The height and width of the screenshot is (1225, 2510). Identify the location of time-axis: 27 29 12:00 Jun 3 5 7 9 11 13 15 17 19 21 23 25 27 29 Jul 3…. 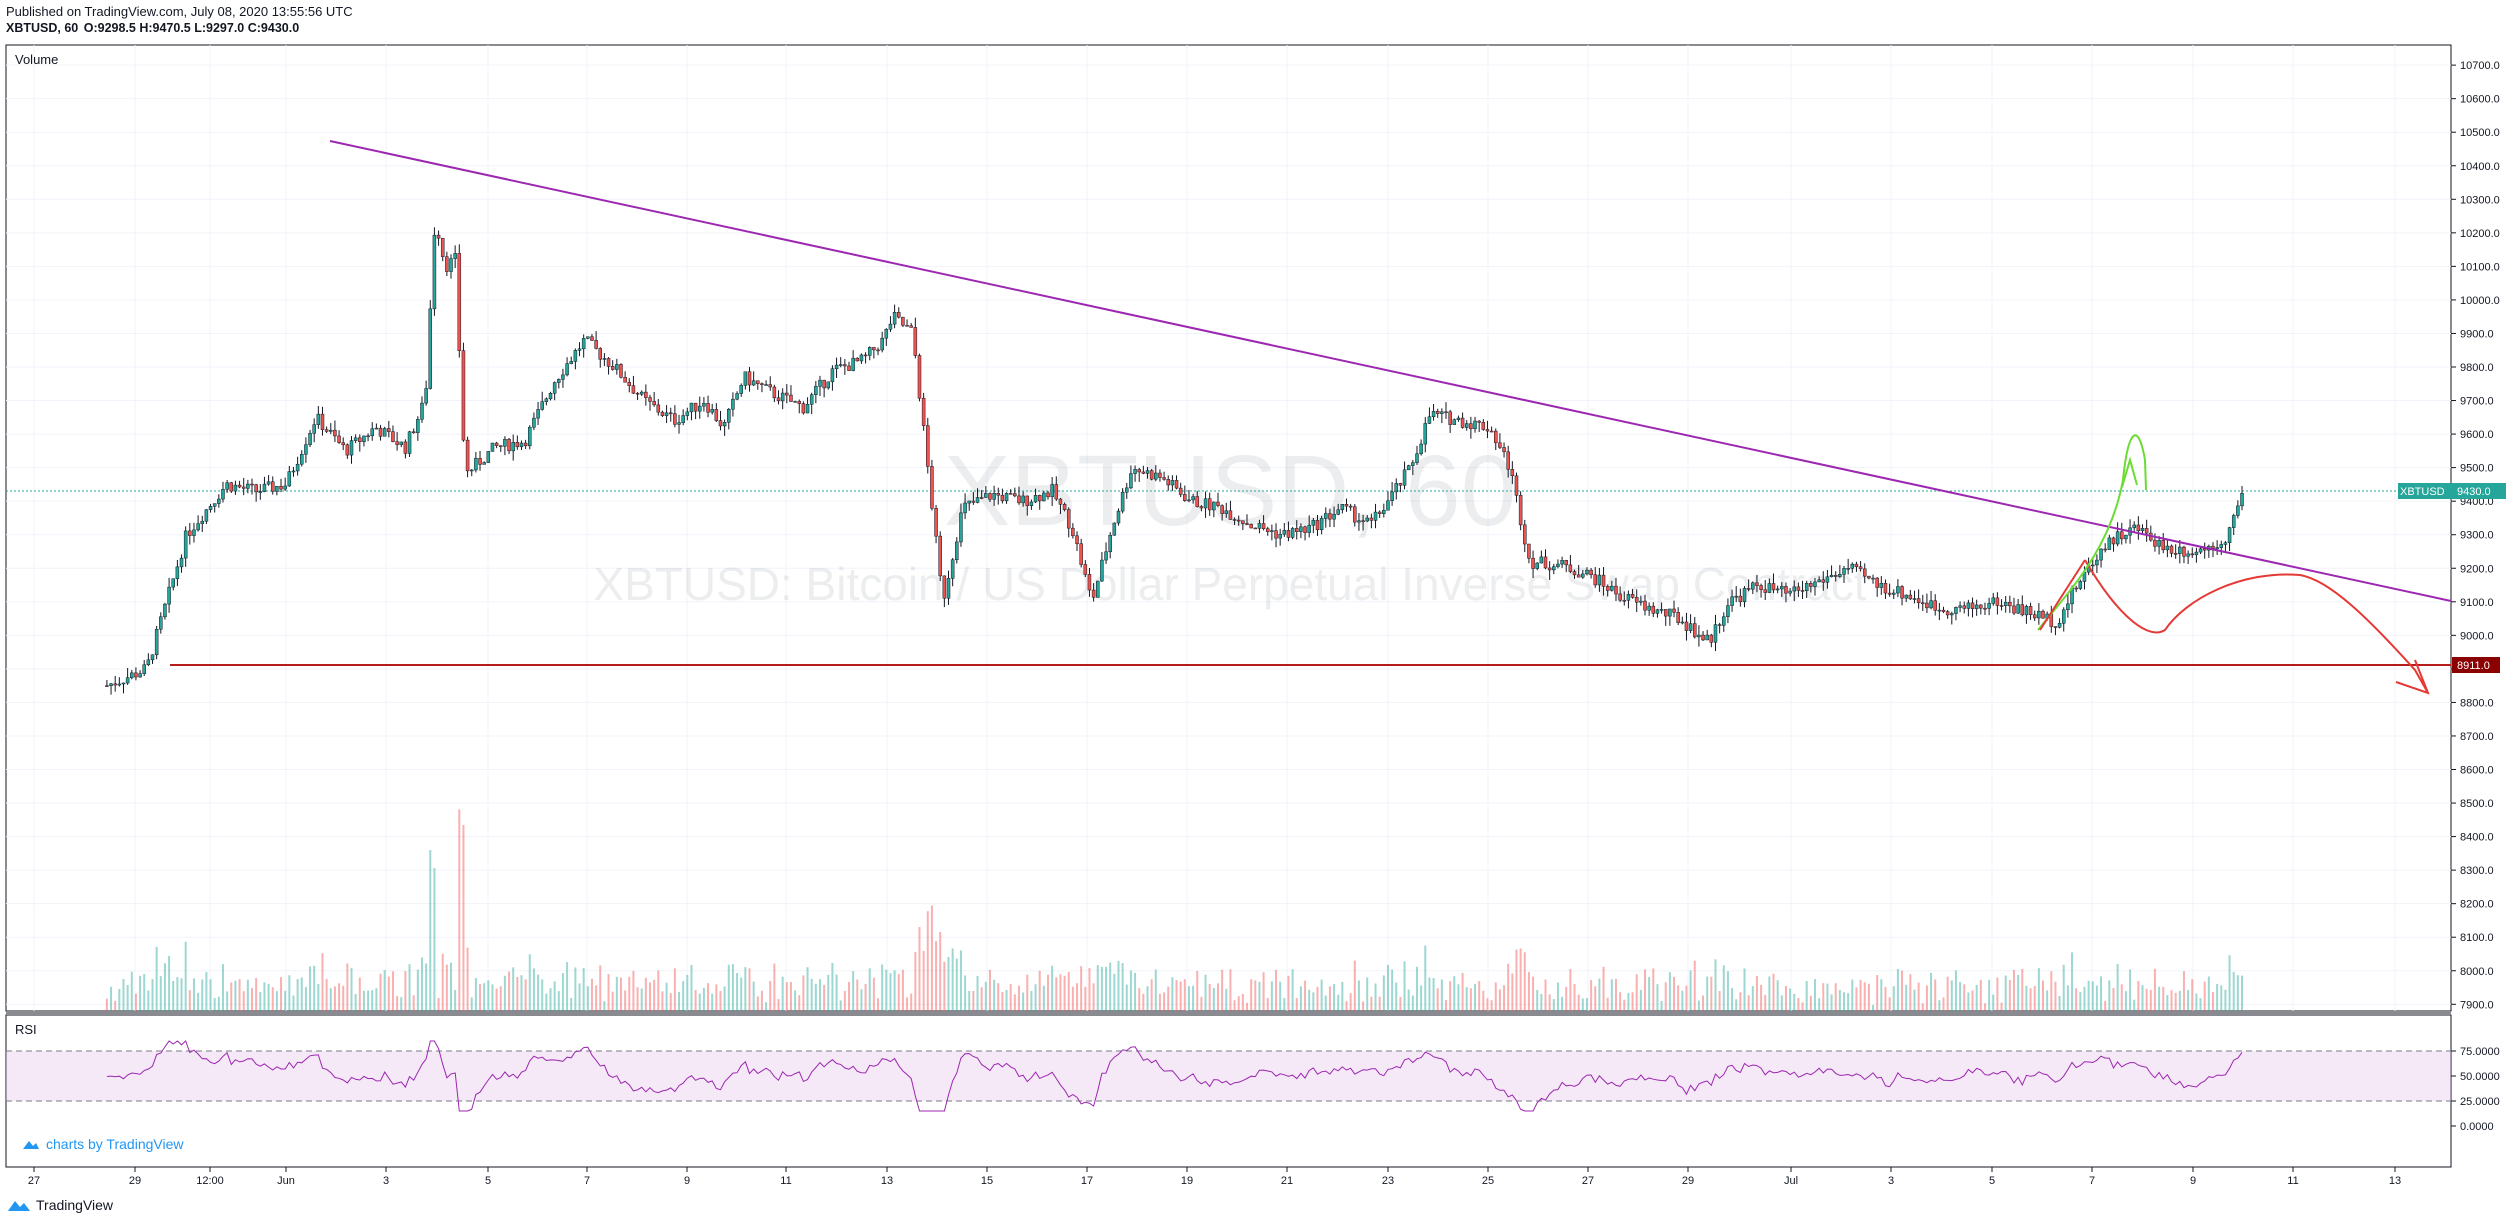
(1214, 1177).